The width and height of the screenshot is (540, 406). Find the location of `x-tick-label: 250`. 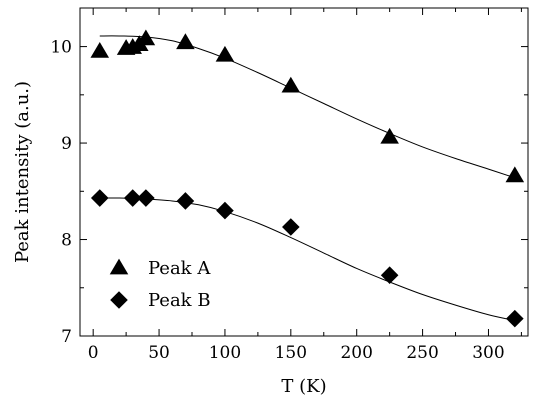

x-tick-label: 250 is located at coordinates (422, 353).